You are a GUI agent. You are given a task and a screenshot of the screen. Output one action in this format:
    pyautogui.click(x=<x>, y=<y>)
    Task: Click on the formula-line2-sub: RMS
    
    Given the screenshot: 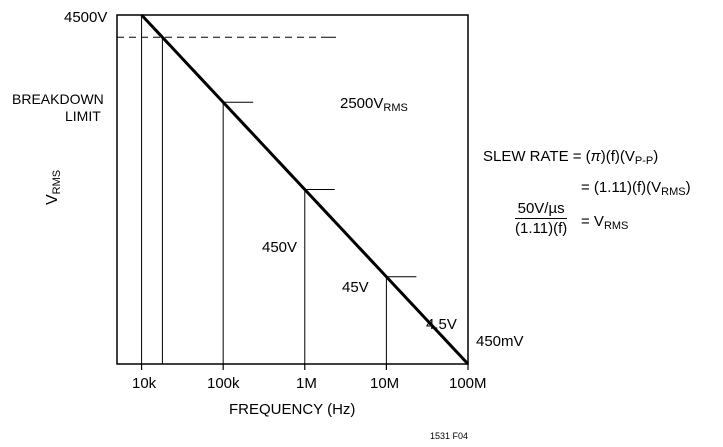 What is the action you would take?
    pyautogui.click(x=673, y=192)
    